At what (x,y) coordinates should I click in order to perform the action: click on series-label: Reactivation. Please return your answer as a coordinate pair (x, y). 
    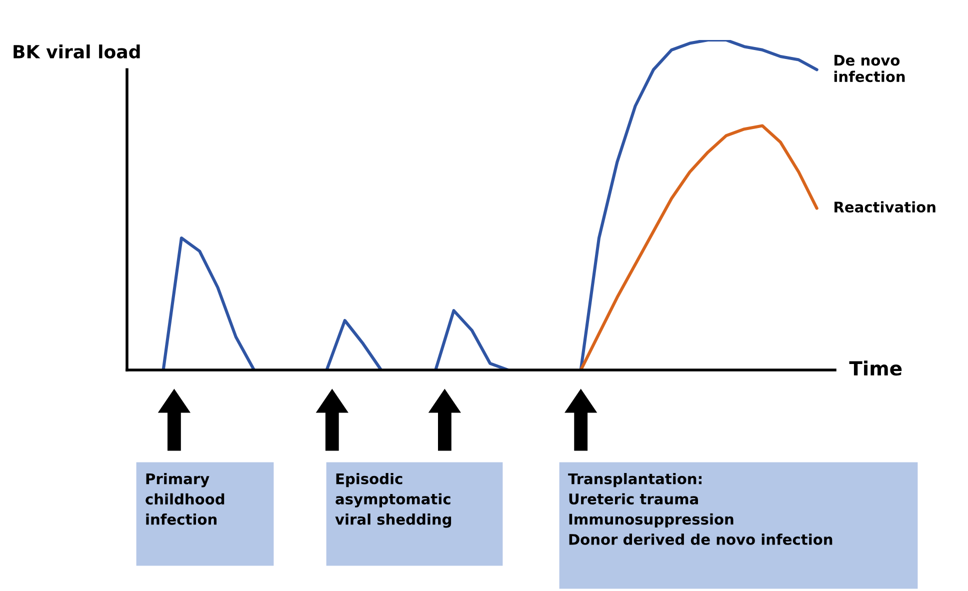
    Looking at the image, I should click on (885, 207).